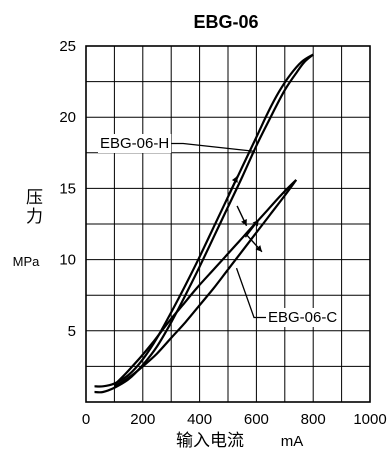 The width and height of the screenshot is (390, 456). Describe the element at coordinates (233, 186) in the screenshot. I see `ebg-06-h-increase-arrow` at that location.